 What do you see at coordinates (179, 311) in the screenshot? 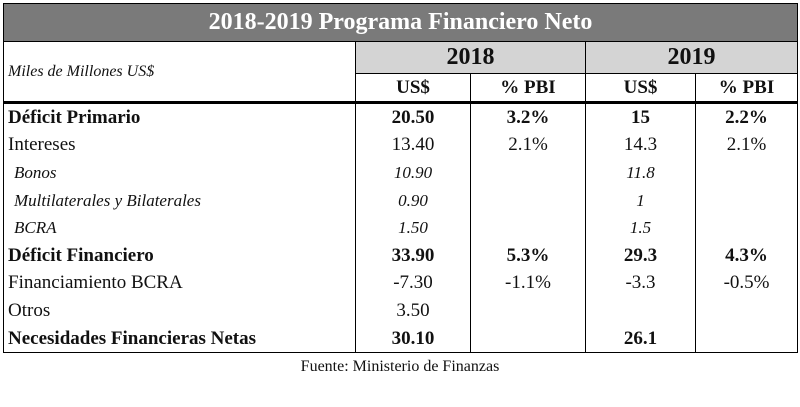
I see `row-label: Otros` at bounding box center [179, 311].